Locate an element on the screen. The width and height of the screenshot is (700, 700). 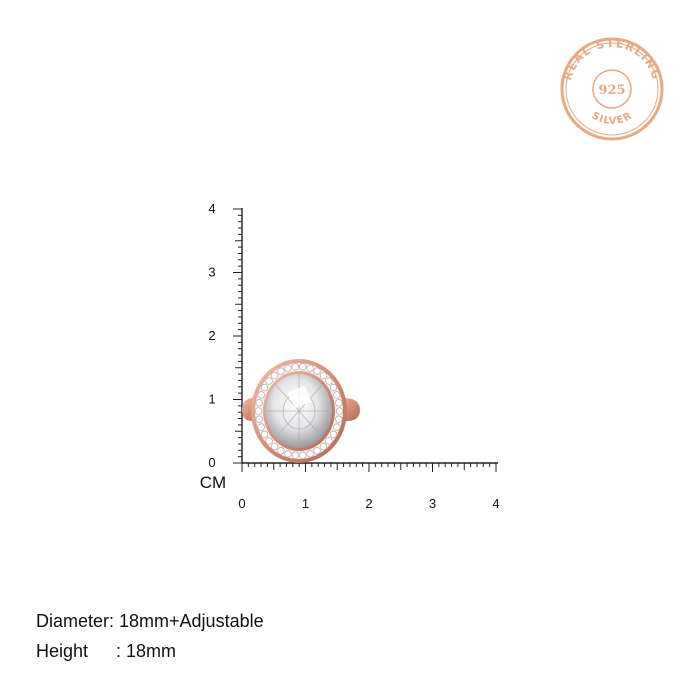
halo-stones is located at coordinates (299, 411).